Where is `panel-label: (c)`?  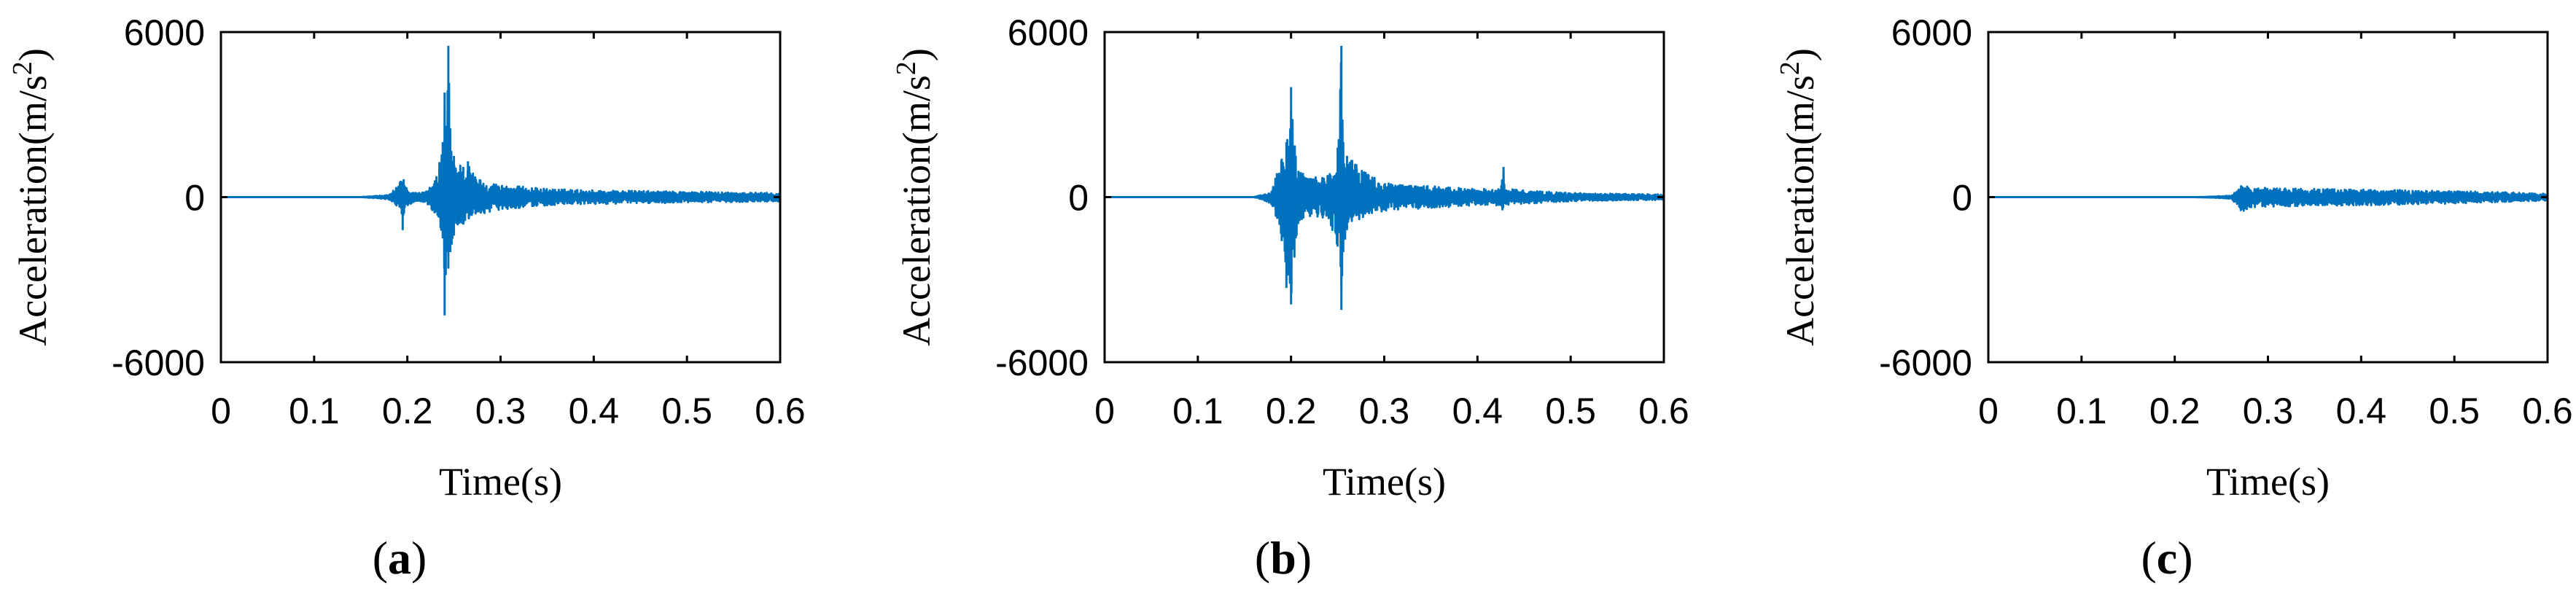
panel-label: (c) is located at coordinates (2166, 558).